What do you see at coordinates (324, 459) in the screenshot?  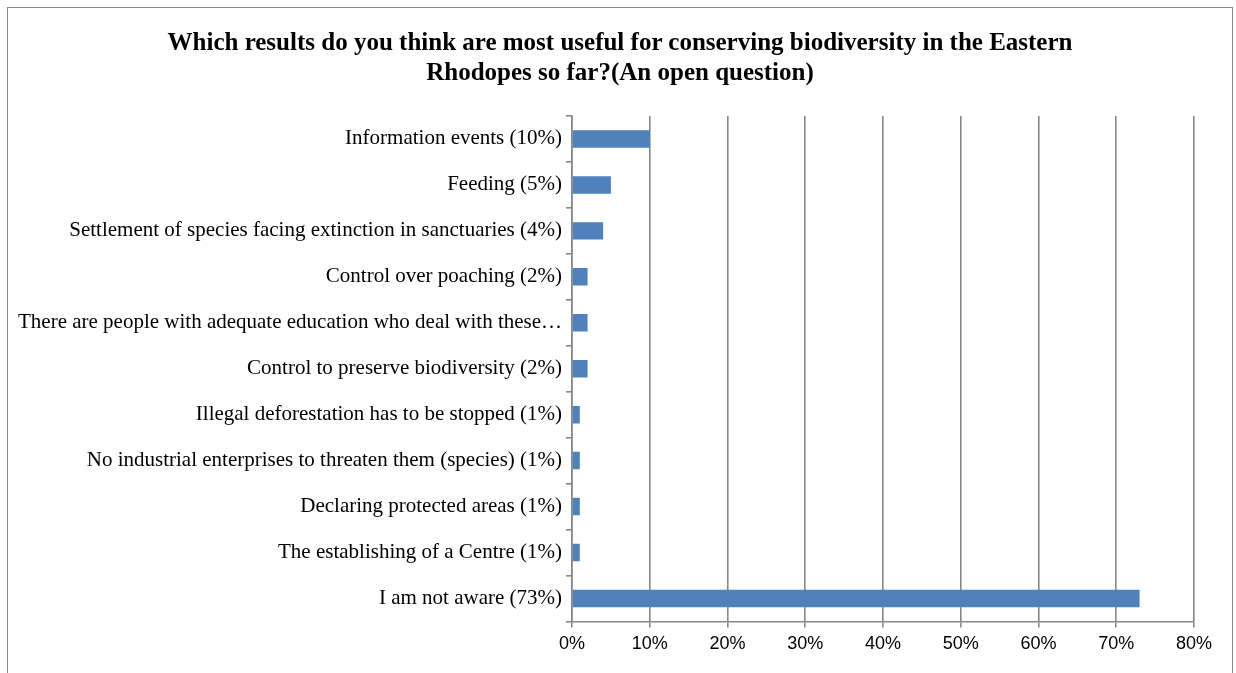 I see `y-tick-label: No industrial enterprises to threaten them (species) (1%)` at bounding box center [324, 459].